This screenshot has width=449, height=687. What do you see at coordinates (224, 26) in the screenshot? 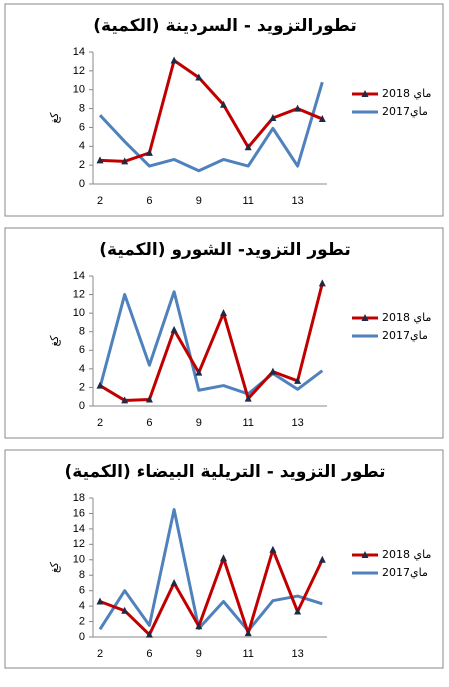
I see `chart-title: تطورالتزويد - السردينة (الكمية)` at bounding box center [224, 26].